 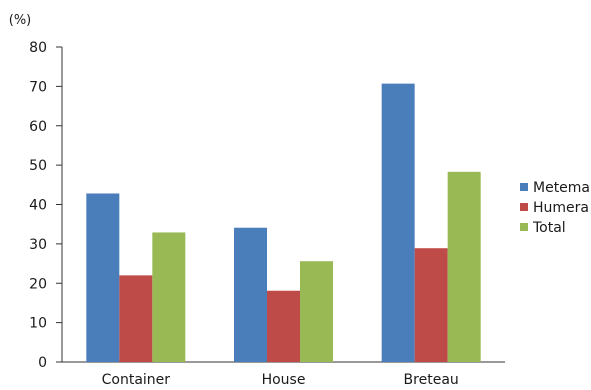 I want to click on y-tick-label: 10, so click(x=38, y=324).